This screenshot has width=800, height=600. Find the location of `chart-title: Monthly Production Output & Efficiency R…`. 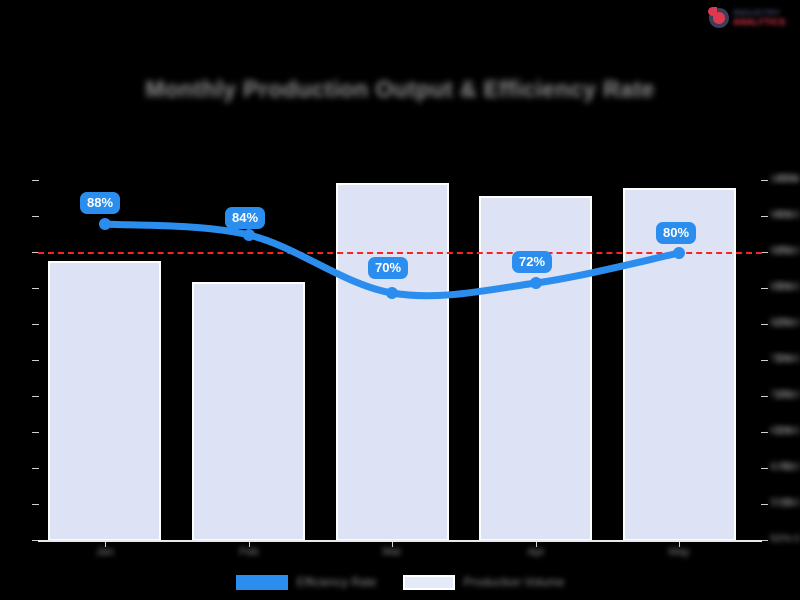

chart-title: Monthly Production Output & Efficiency R… is located at coordinates (400, 89).